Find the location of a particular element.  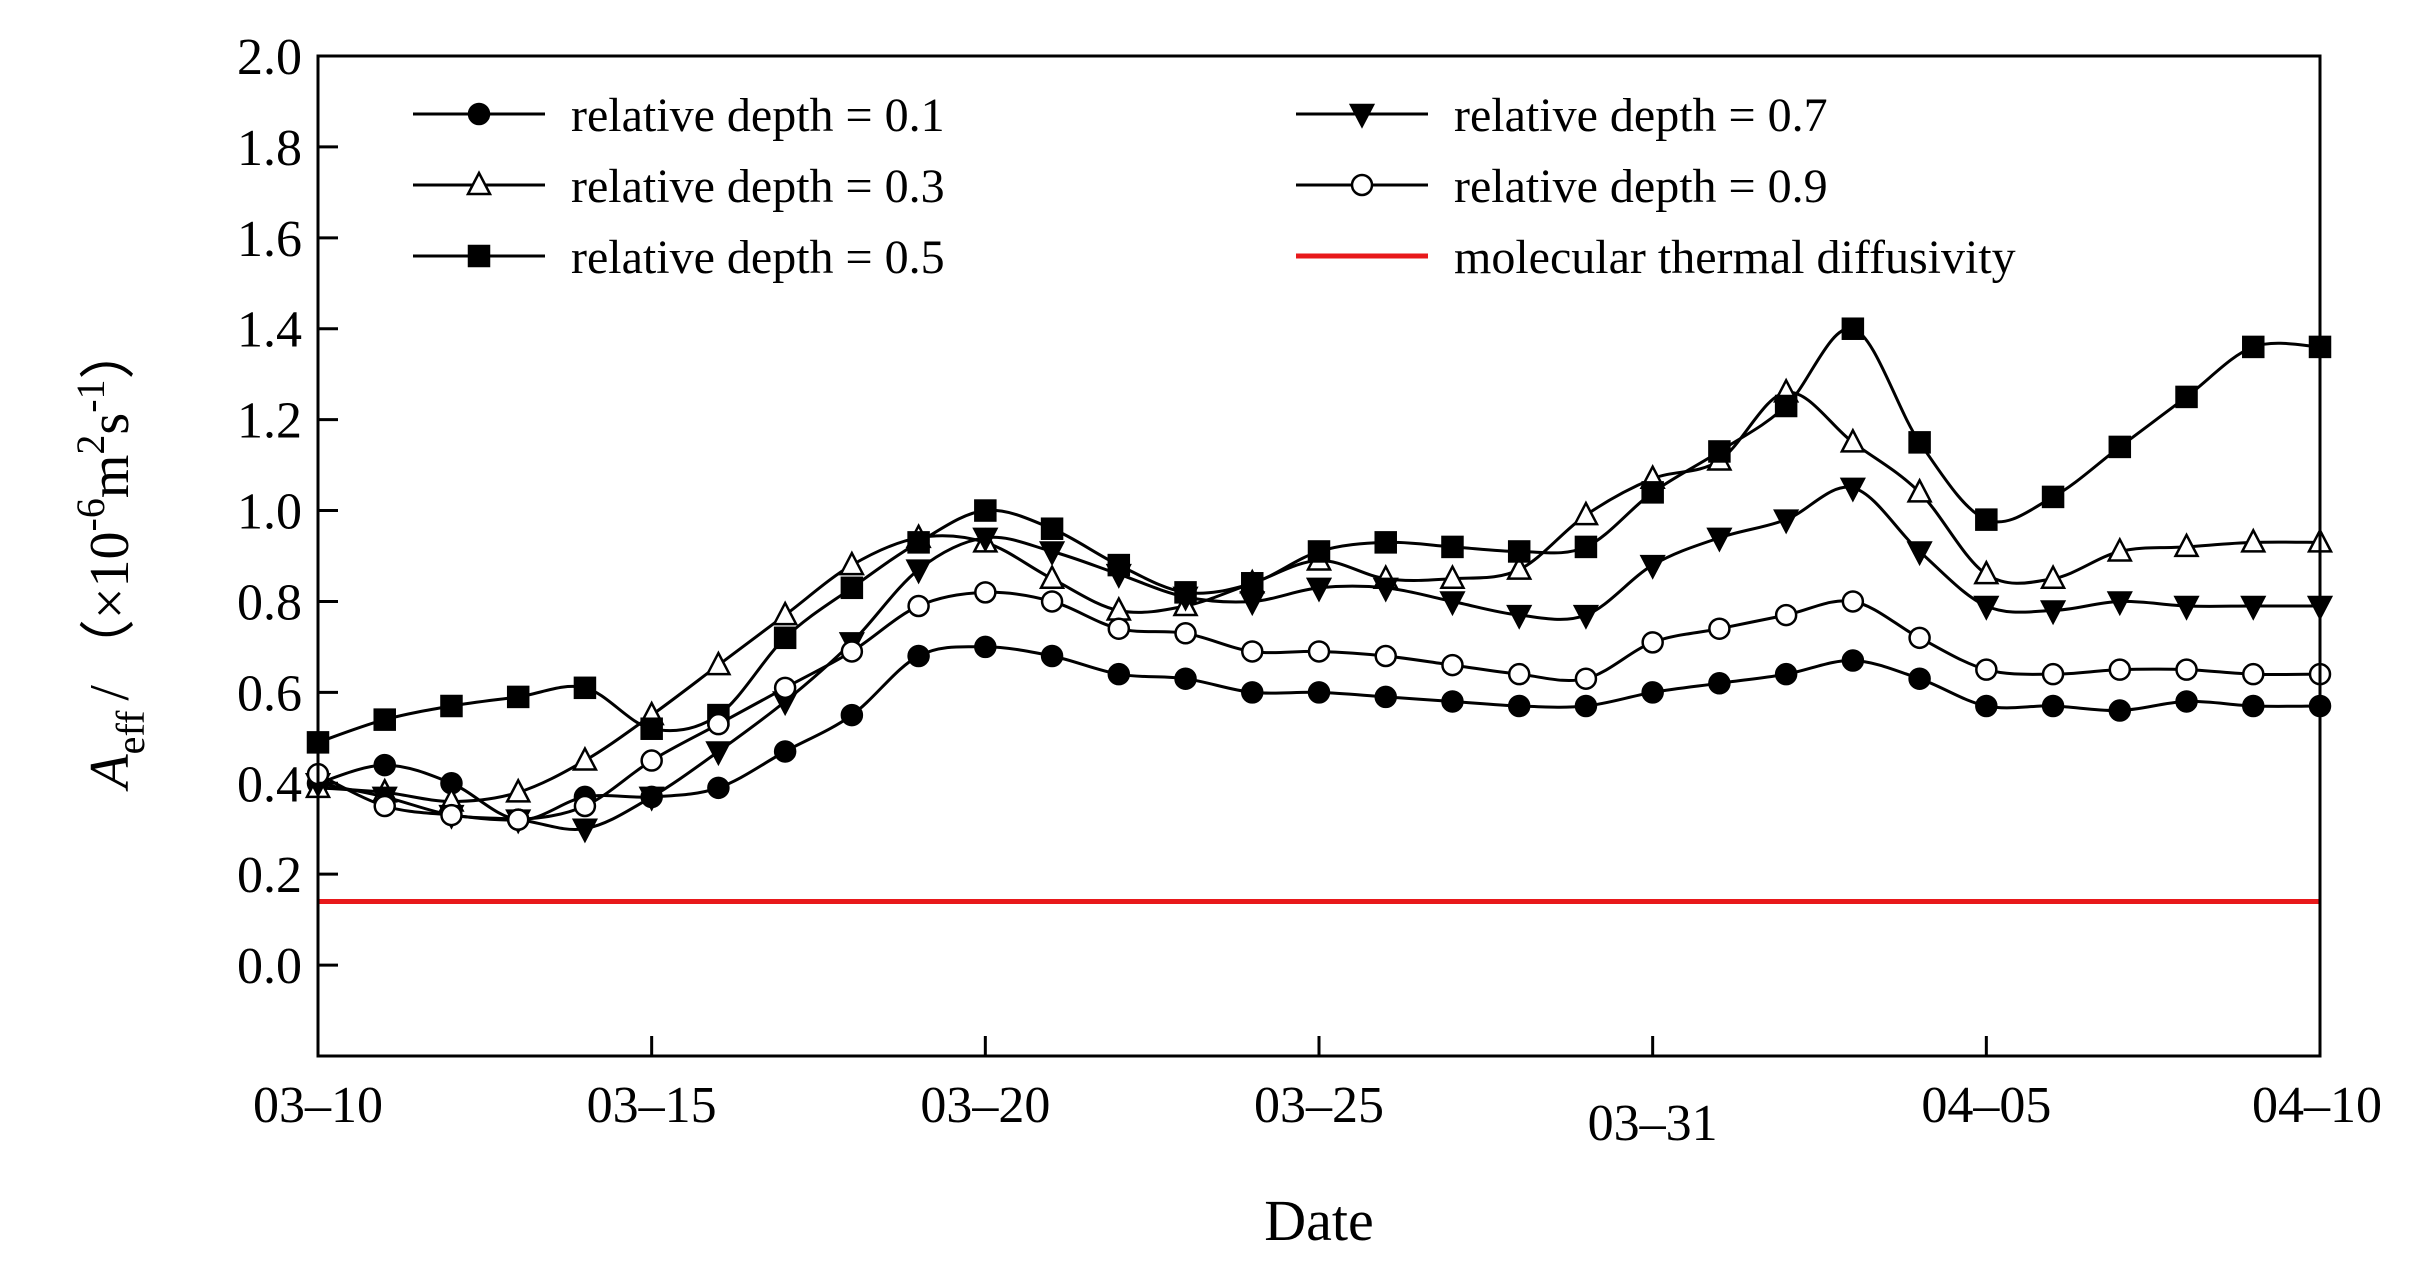

legend-label: relative depth = 0.7 is located at coordinates (1641, 115).